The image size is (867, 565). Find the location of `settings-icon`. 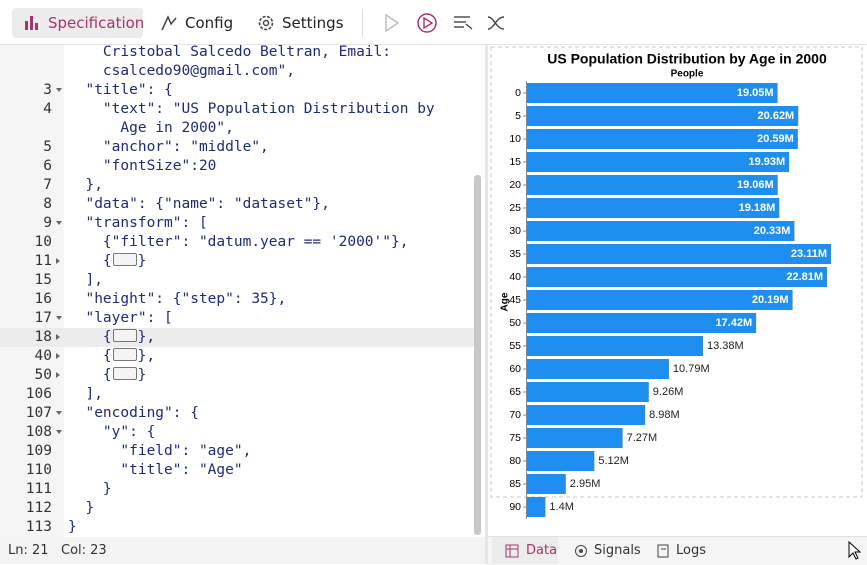

settings-icon is located at coordinates (266, 23).